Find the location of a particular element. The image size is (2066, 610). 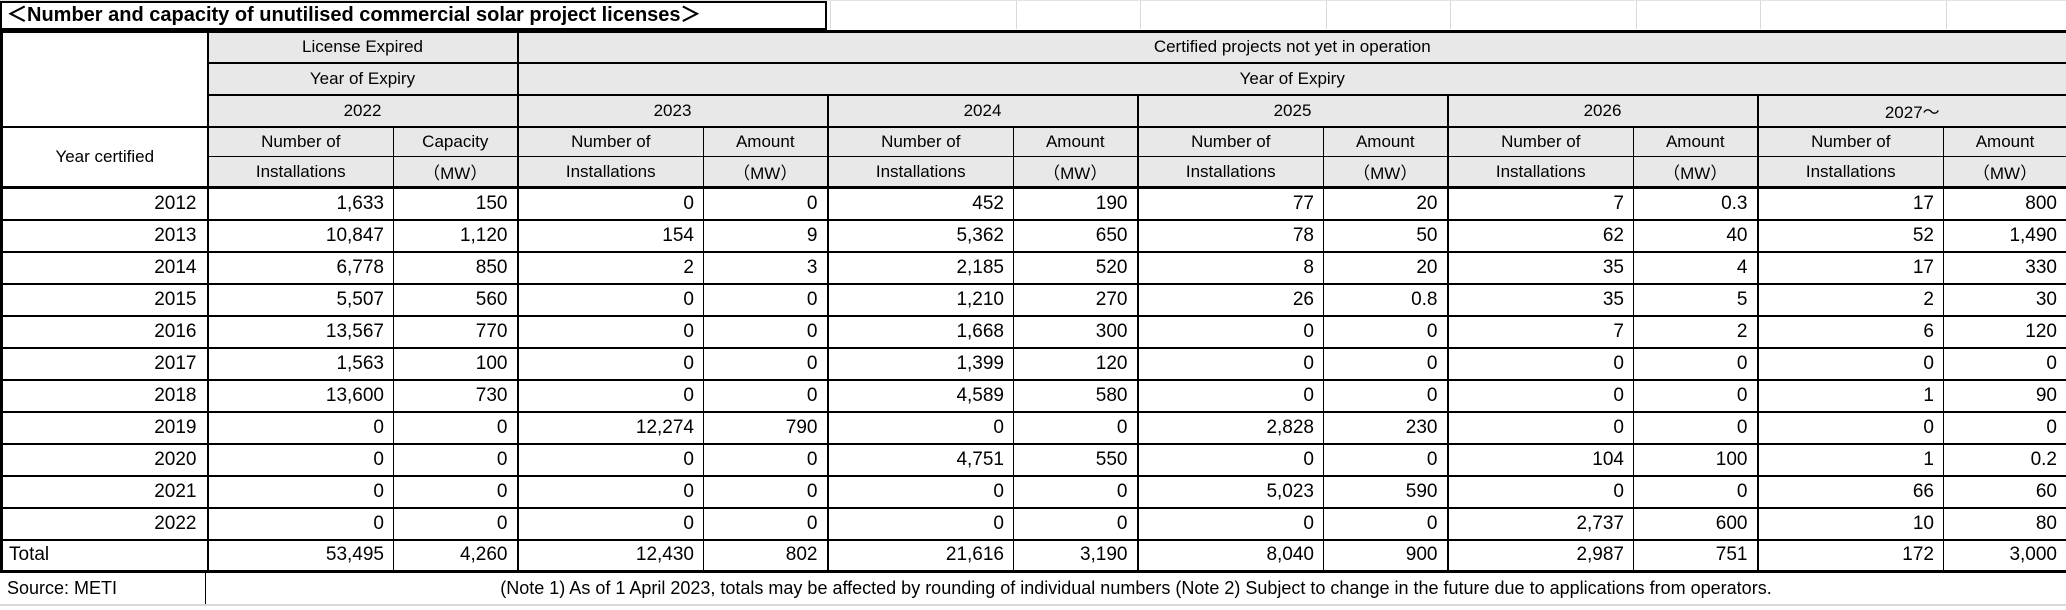

expiry-year-2022: 2022 is located at coordinates (362, 111).